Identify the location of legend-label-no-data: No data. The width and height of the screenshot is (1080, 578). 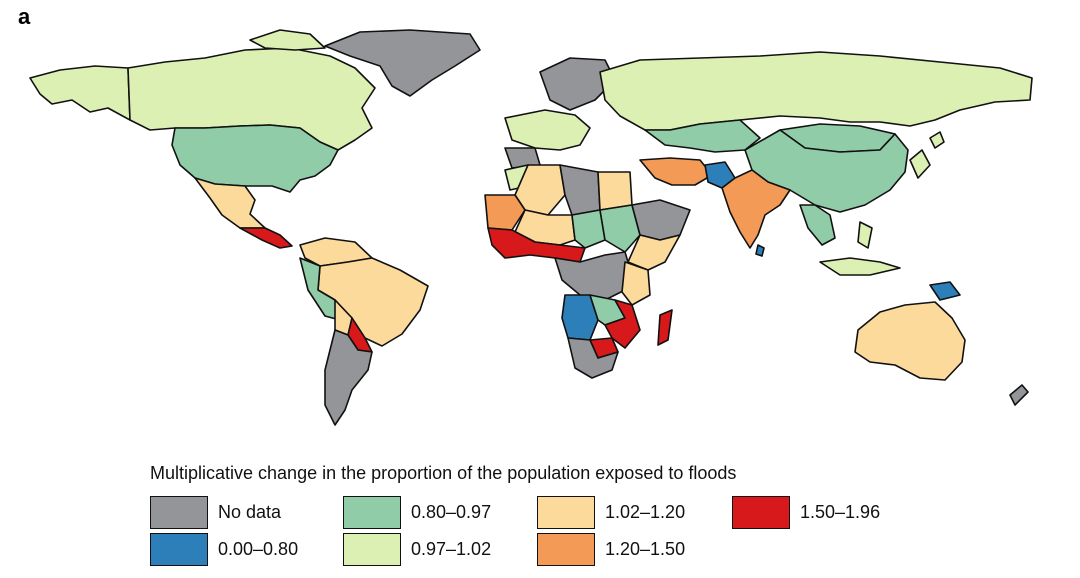
(250, 512).